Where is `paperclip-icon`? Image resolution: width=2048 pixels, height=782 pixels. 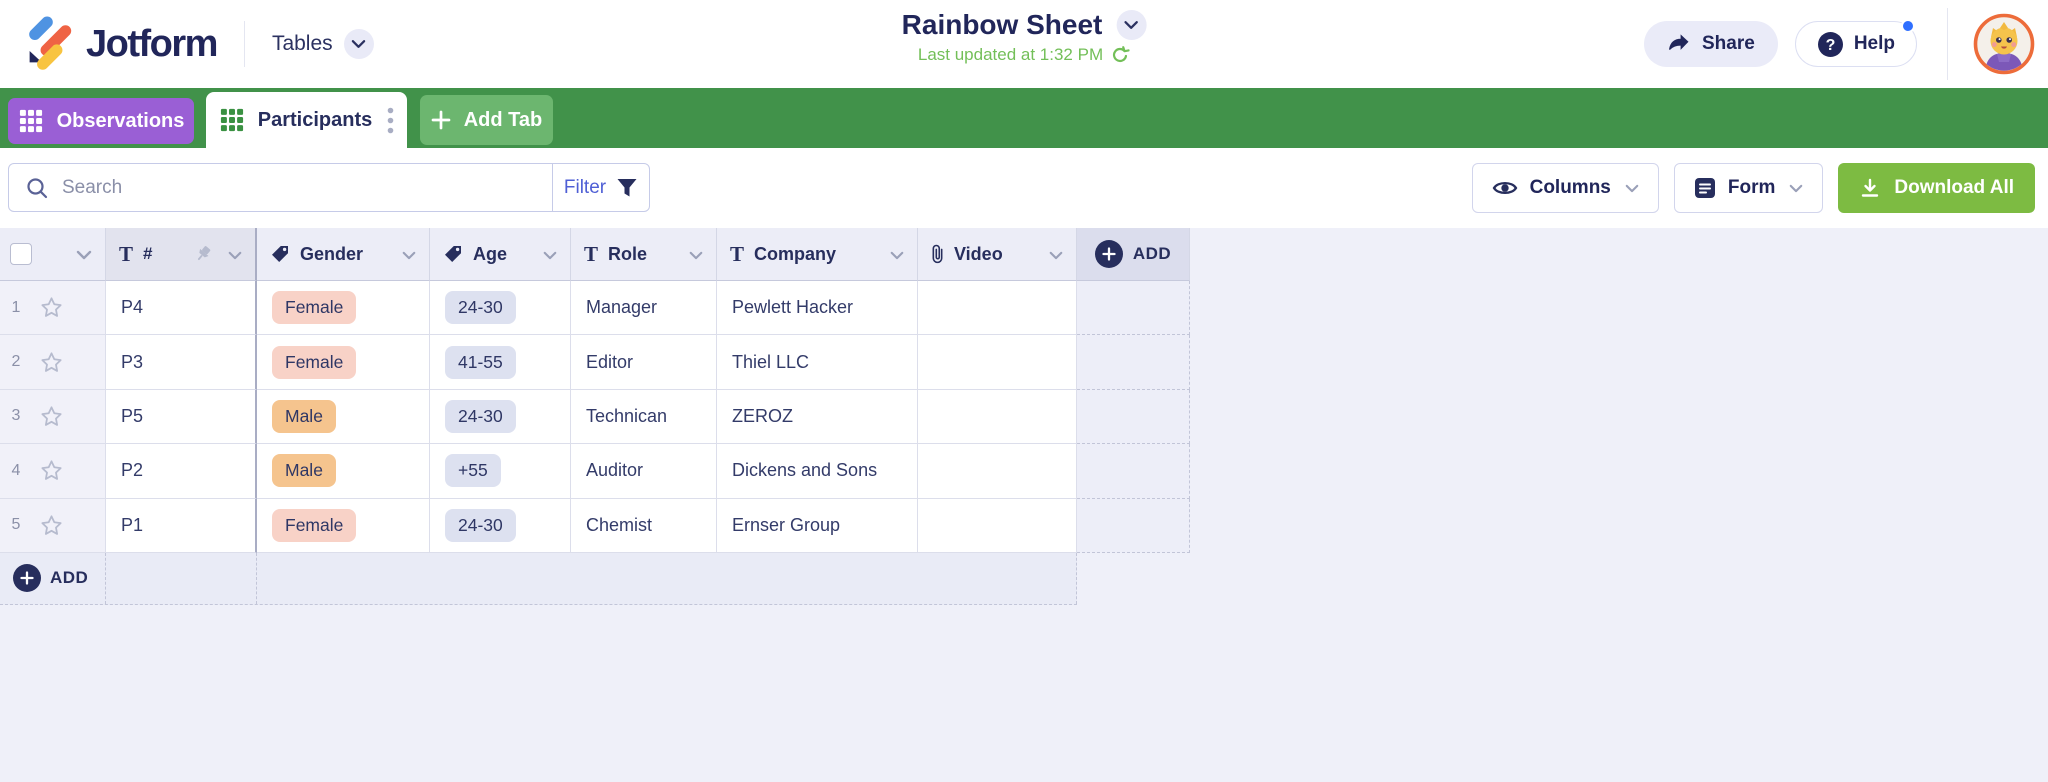
paperclip-icon is located at coordinates (937, 253).